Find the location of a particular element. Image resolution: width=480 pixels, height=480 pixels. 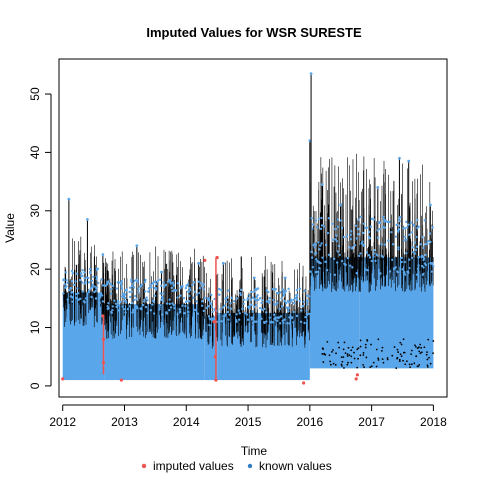

y-tick-label: 50 is located at coordinates (35, 94).